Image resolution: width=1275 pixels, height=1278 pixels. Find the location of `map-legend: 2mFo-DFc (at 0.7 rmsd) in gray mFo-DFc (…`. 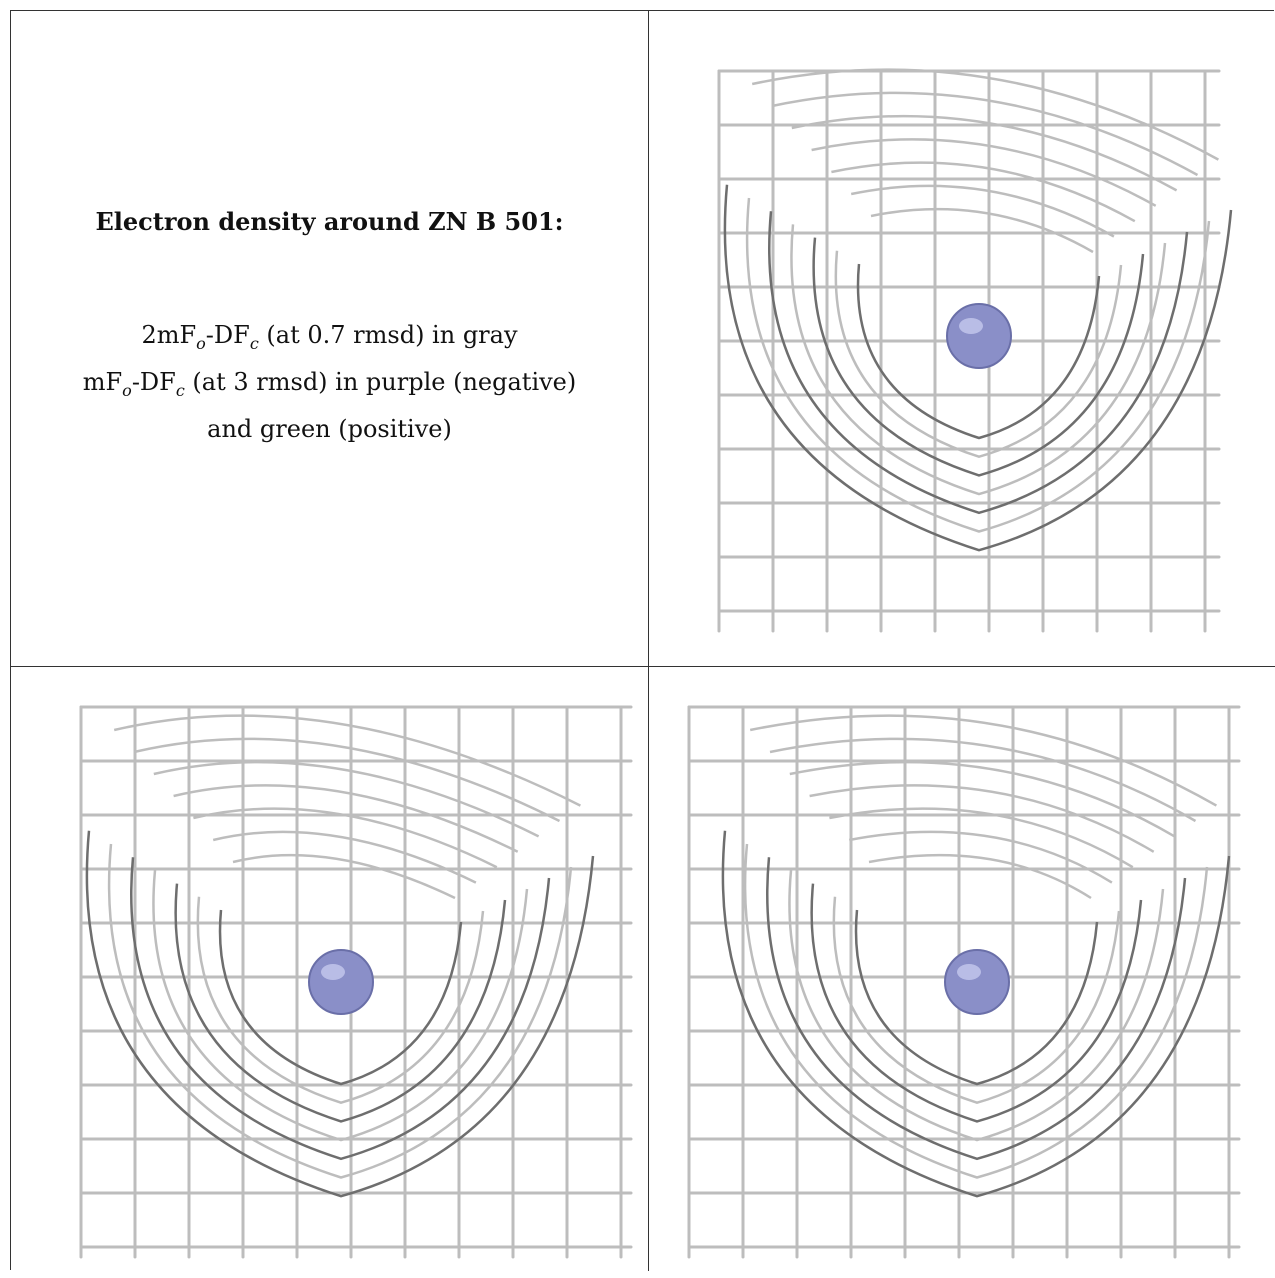

map-legend: 2mFo-DFc (at 0.7 rmsd) in gray mFo-DFc (… is located at coordinates (330, 382).